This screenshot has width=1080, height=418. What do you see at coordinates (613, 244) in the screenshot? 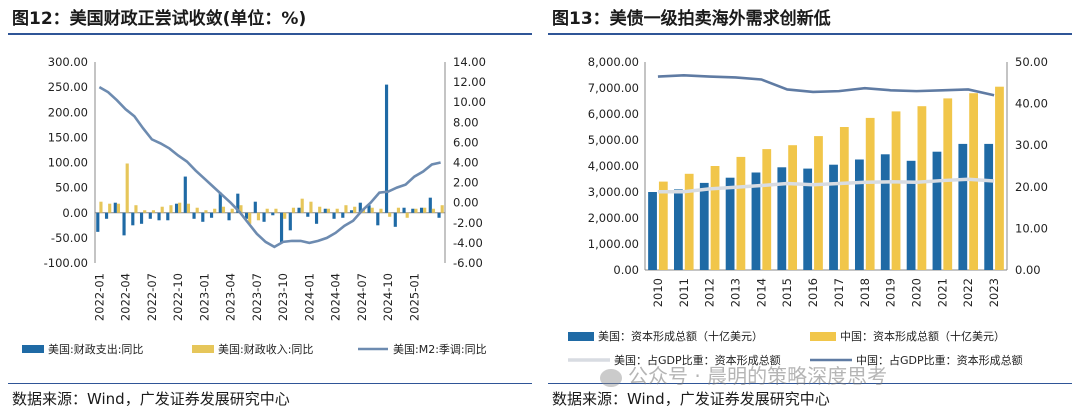
I see `y-tick-left: 1,000.00` at bounding box center [613, 244].